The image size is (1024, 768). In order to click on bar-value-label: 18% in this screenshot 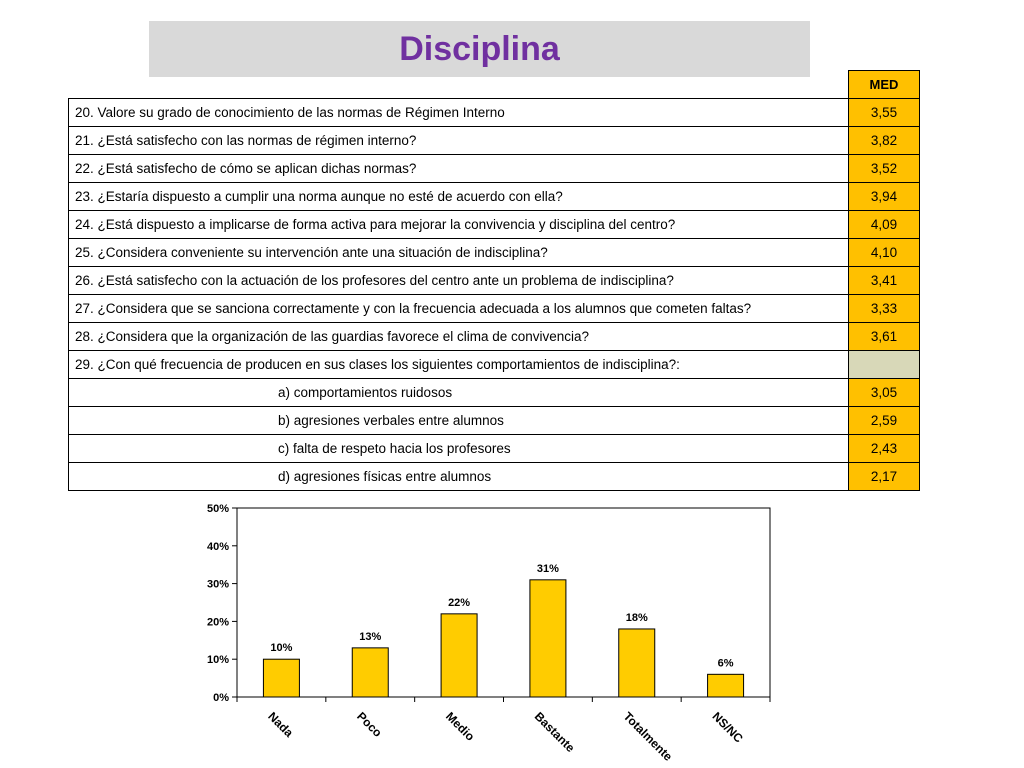, I will do `click(637, 618)`.